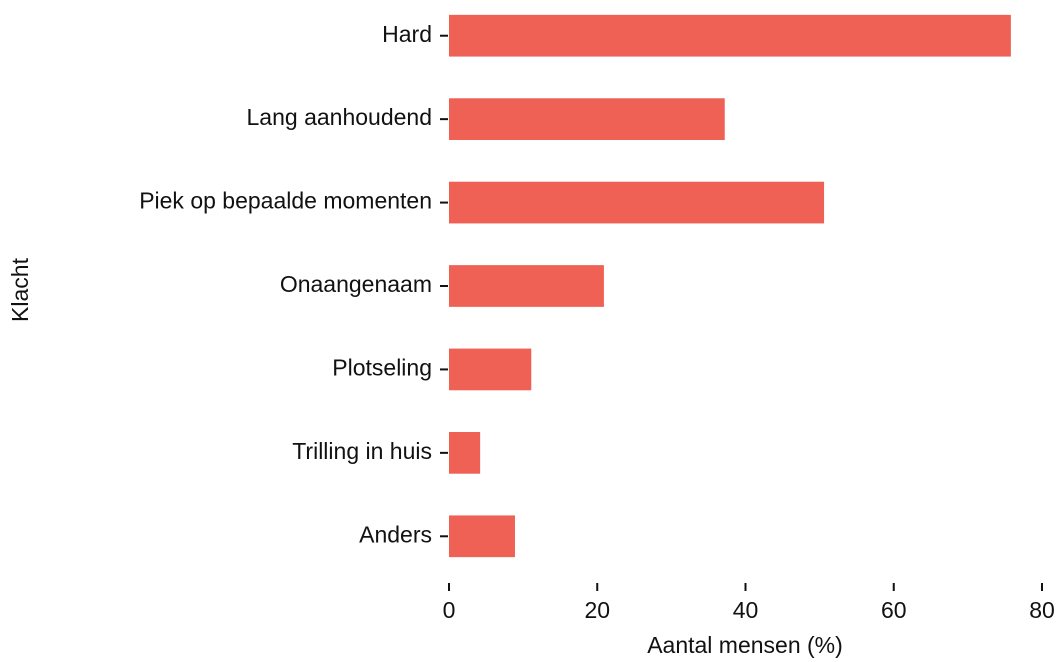  Describe the element at coordinates (382, 368) in the screenshot. I see `y-tick-label: Plotseling` at that location.